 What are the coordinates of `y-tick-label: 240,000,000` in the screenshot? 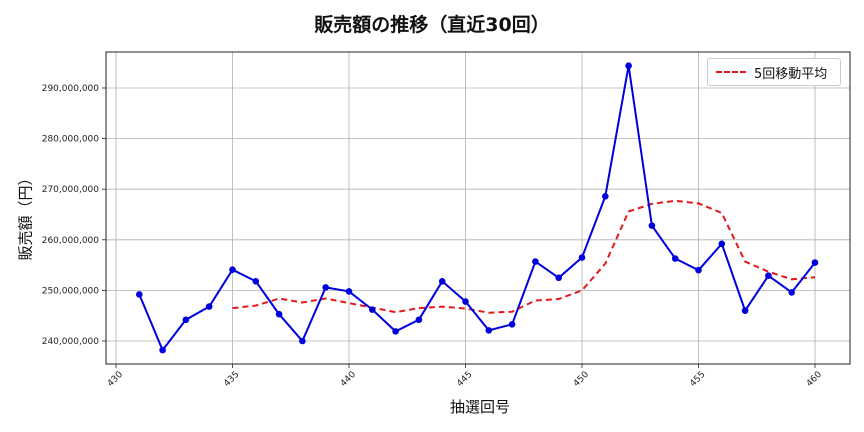 It's located at (71, 342).